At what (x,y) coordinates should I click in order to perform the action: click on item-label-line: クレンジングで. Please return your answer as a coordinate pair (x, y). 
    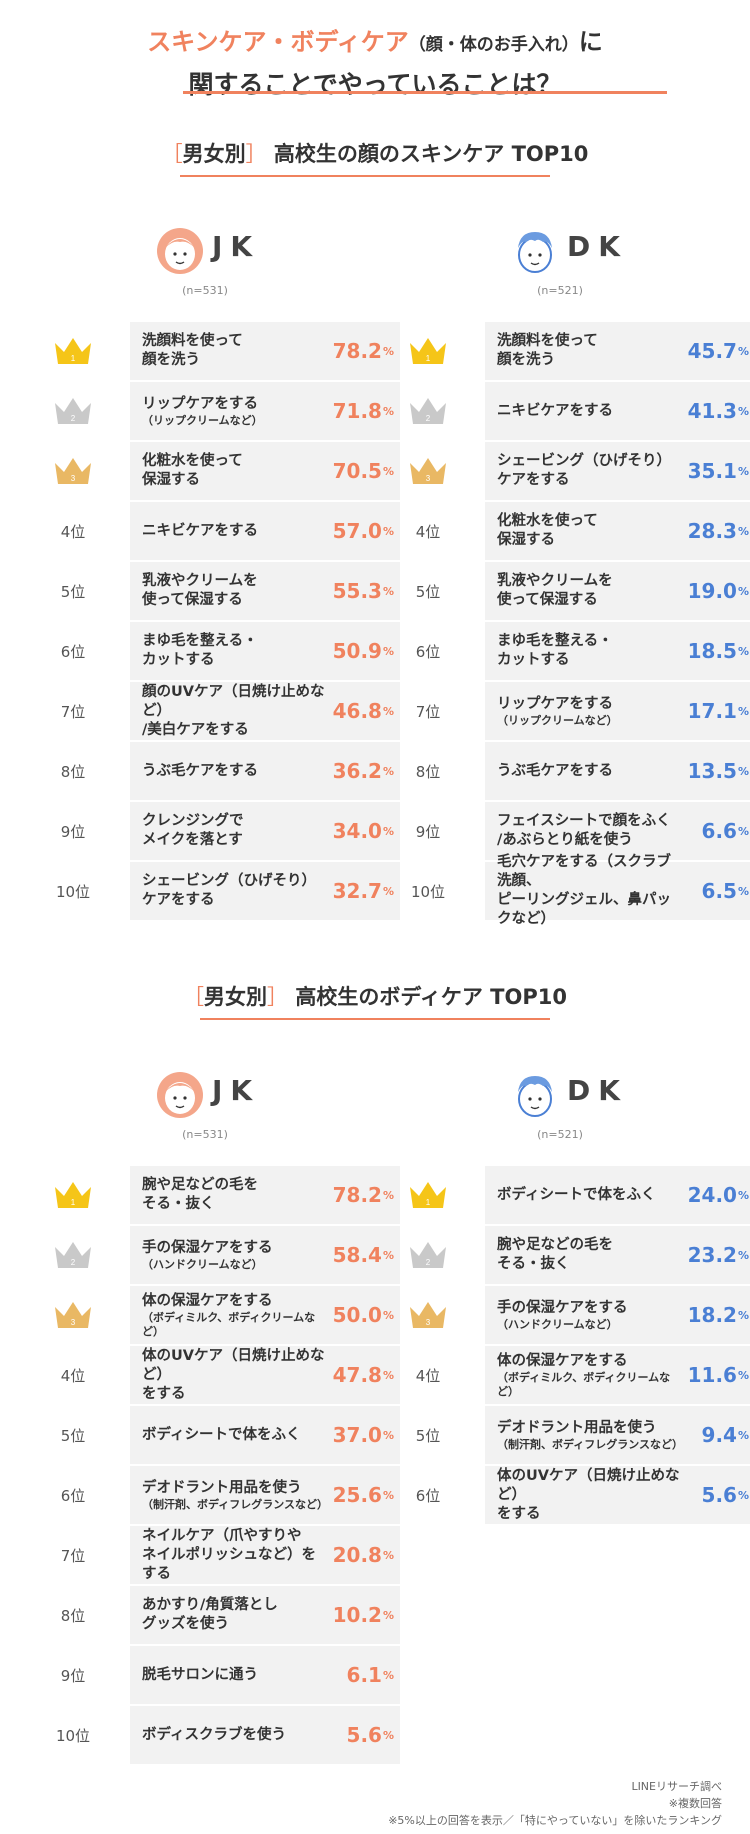
    Looking at the image, I should click on (193, 821).